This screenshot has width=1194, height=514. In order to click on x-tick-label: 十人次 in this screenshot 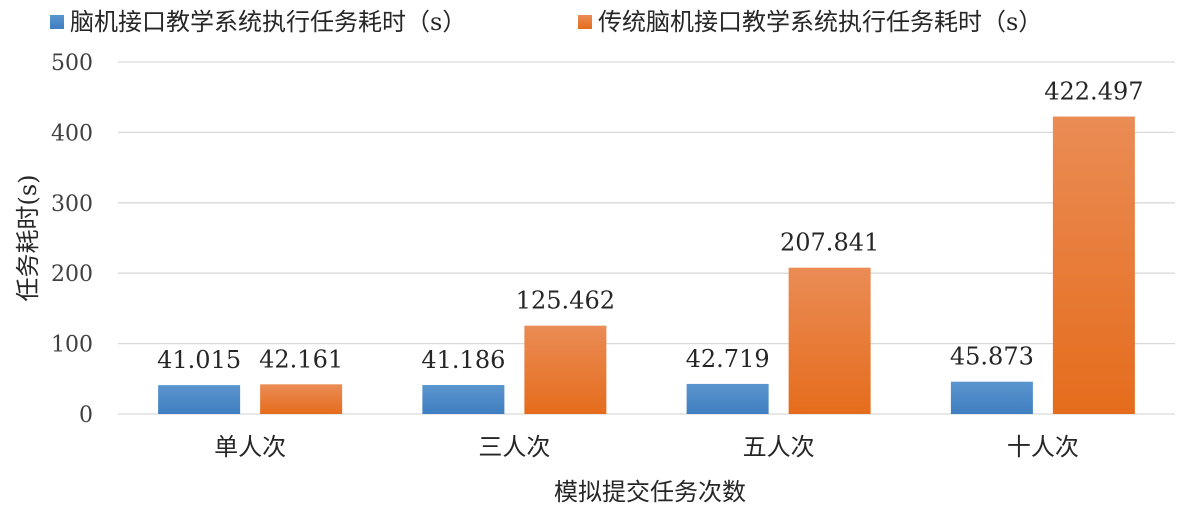, I will do `click(1043, 447)`.